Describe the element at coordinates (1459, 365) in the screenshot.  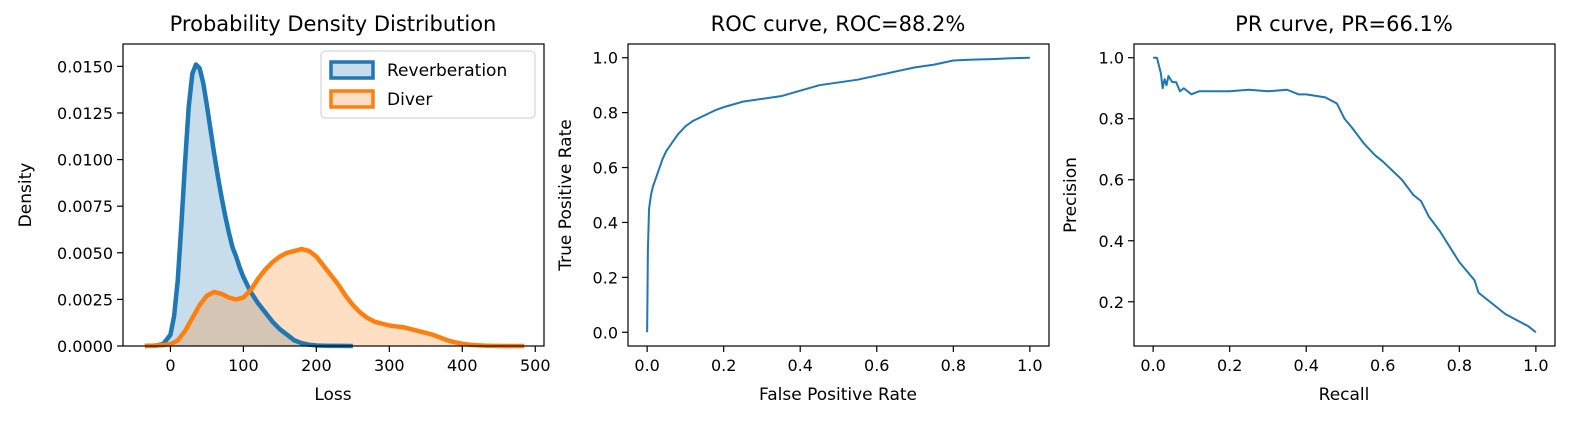
I see `pr-x-tick-label: 0.8` at that location.